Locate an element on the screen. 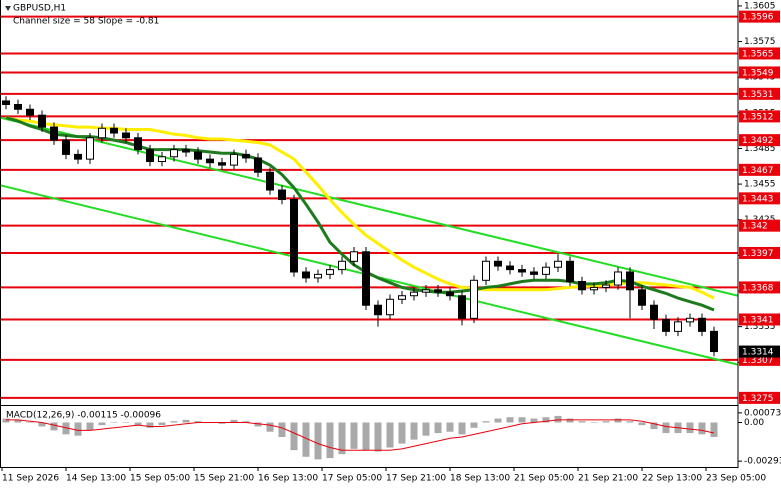 This screenshot has height=493, width=781. level-label: 1.3341 is located at coordinates (758, 320).